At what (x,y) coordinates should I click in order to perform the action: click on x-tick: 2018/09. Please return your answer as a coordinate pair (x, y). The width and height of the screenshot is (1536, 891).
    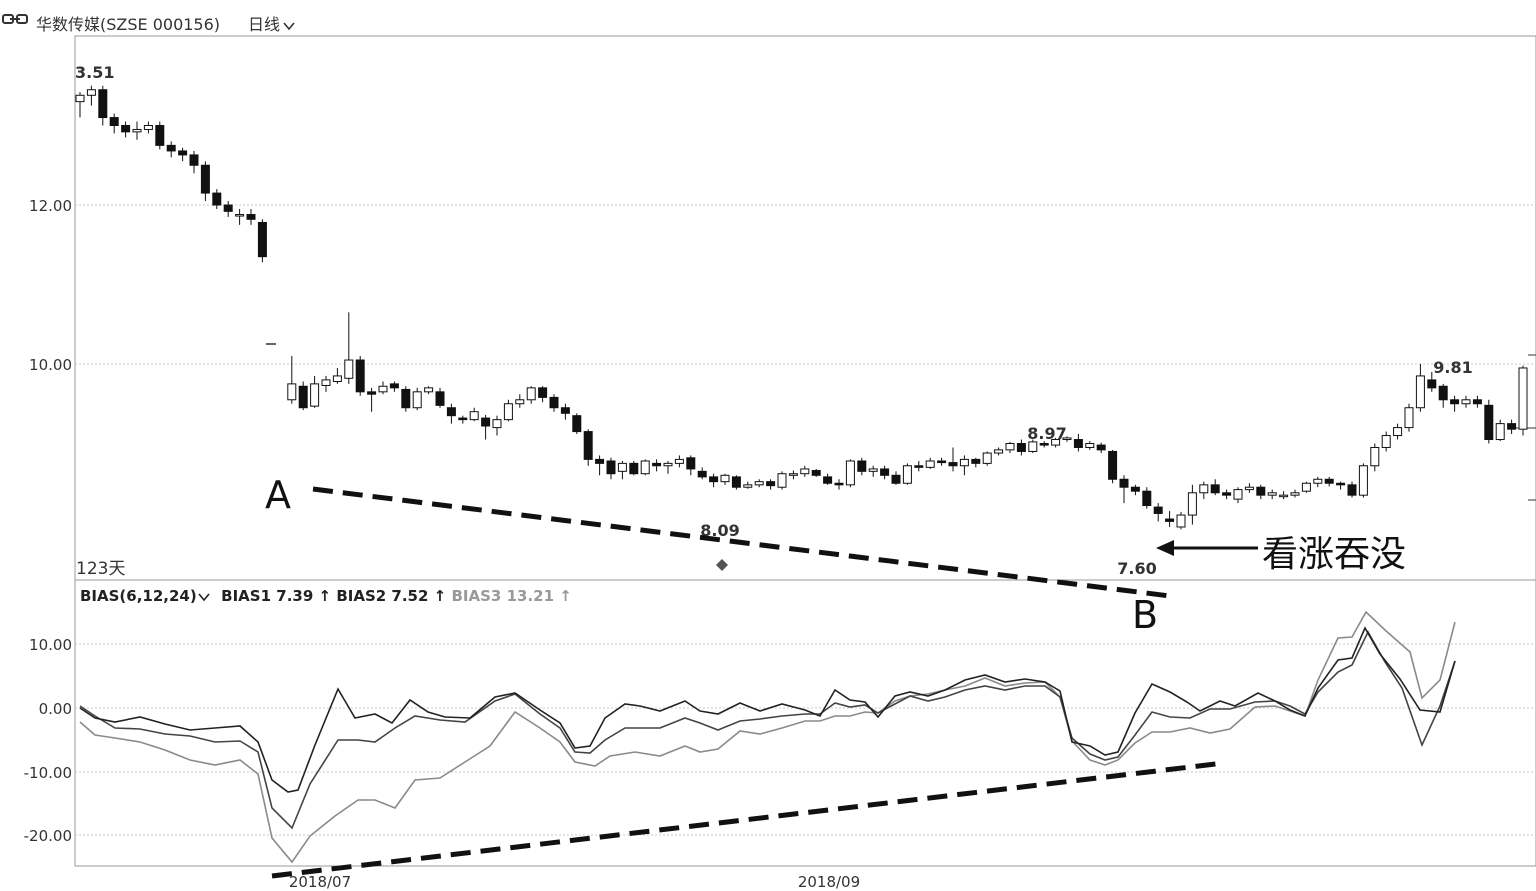
    Looking at the image, I should click on (829, 882).